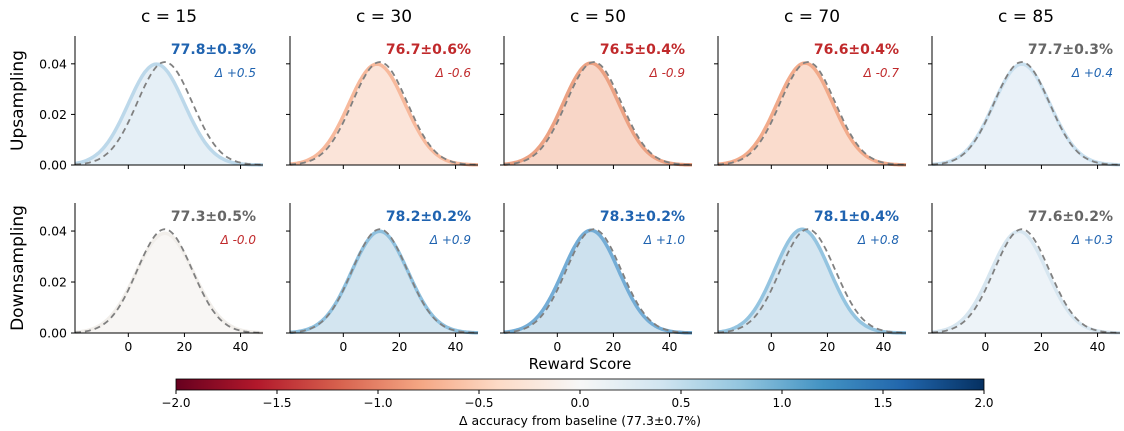  Describe the element at coordinates (983, 403) in the screenshot. I see `colorbar-tick-label: 2.0` at that location.